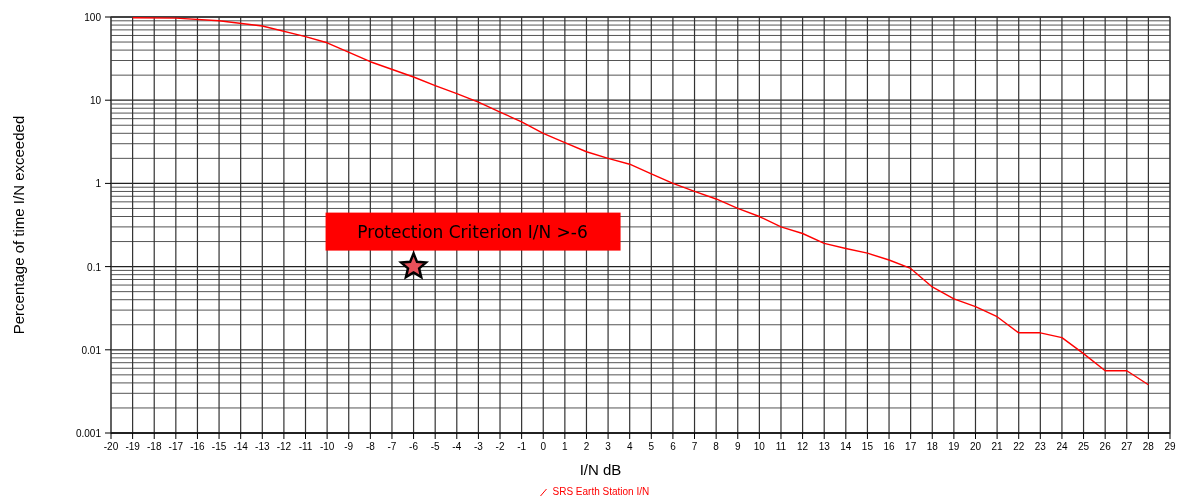 The image size is (1179, 503). Describe the element at coordinates (1019, 446) in the screenshot. I see `x-tick-label: 22` at that location.